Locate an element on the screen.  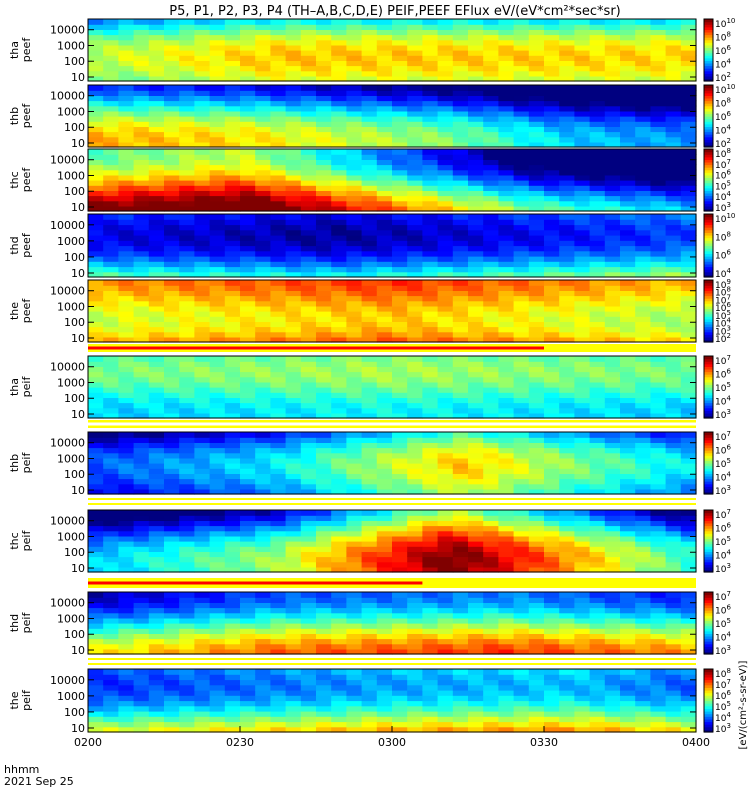
colorbar-tick-label: 10⁴ is located at coordinates (723, 196).